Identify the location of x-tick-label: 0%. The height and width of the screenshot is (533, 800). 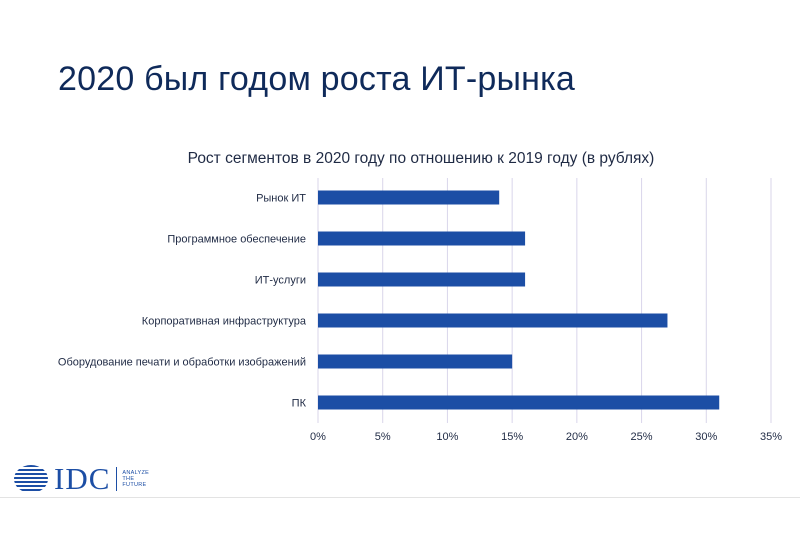
(318, 437).